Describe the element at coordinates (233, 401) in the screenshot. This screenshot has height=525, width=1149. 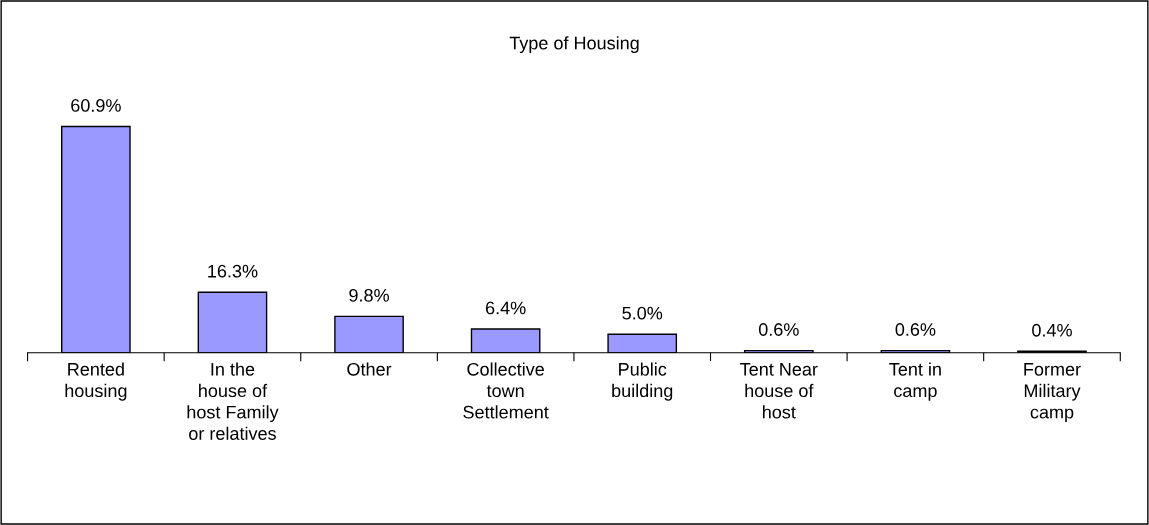
I see `x-tick-label: In the house of host Family or relatives` at that location.